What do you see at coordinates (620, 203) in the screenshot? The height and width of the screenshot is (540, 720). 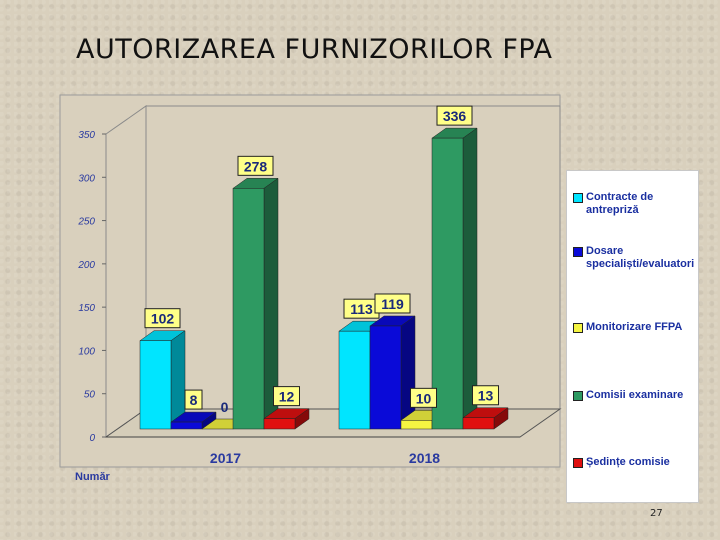 I see `legend-label: Contracte de antrepriză` at bounding box center [620, 203].